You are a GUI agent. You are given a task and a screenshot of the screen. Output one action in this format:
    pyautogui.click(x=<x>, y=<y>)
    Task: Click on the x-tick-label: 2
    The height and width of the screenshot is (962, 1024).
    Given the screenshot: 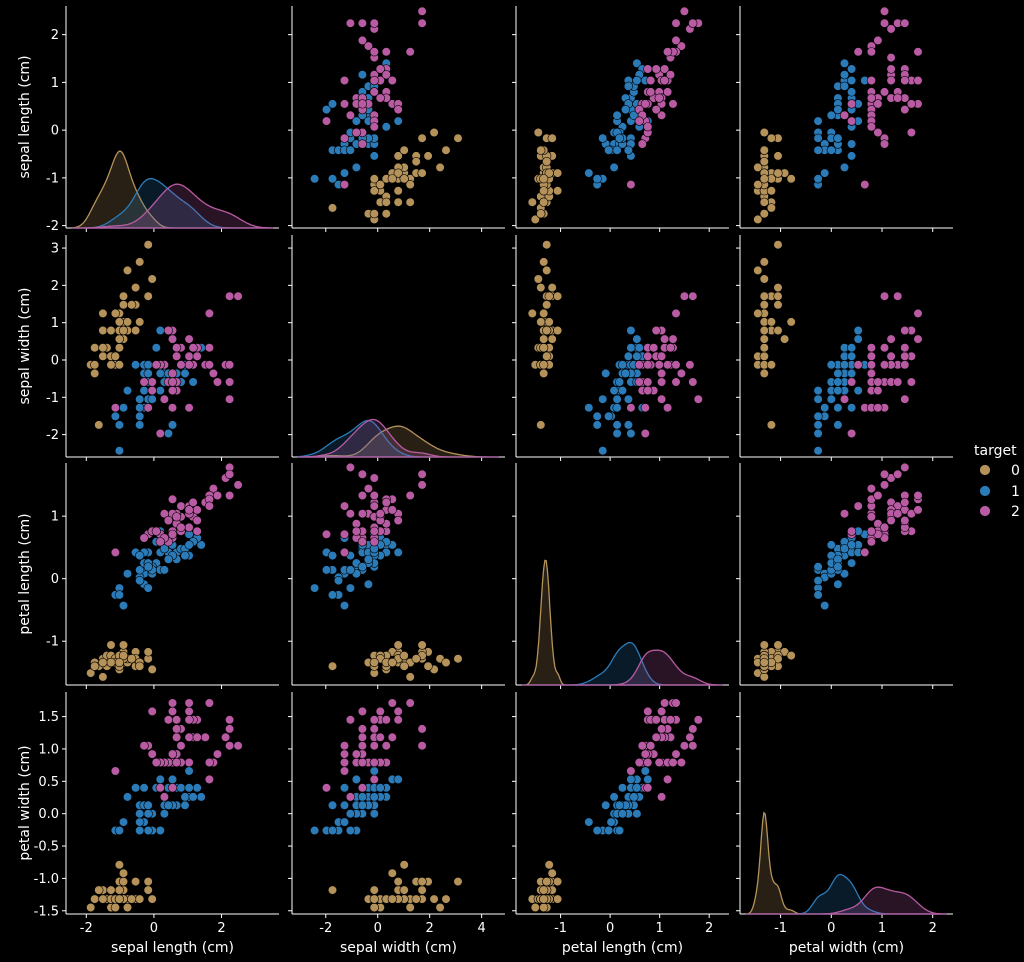 What is the action you would take?
    pyautogui.click(x=430, y=928)
    